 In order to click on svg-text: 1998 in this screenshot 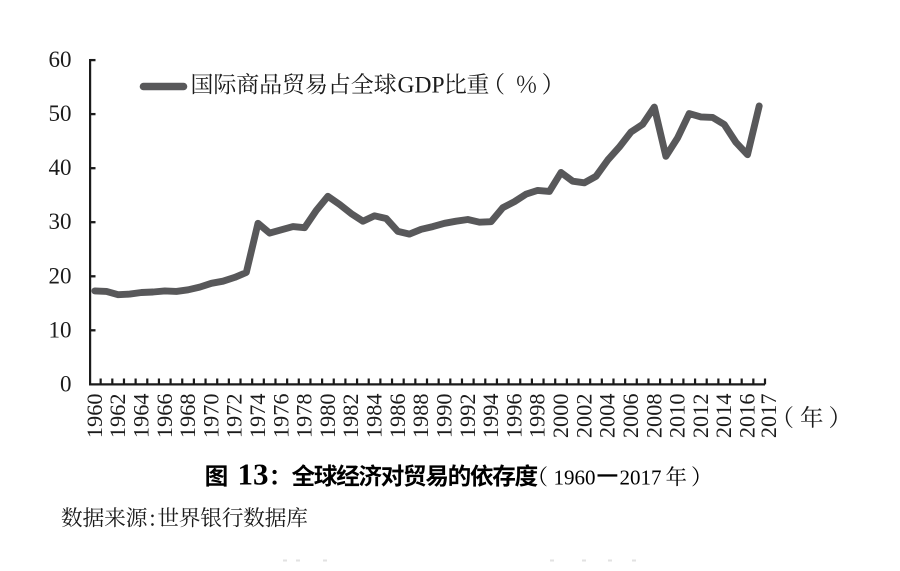, I will do `click(537, 416)`.